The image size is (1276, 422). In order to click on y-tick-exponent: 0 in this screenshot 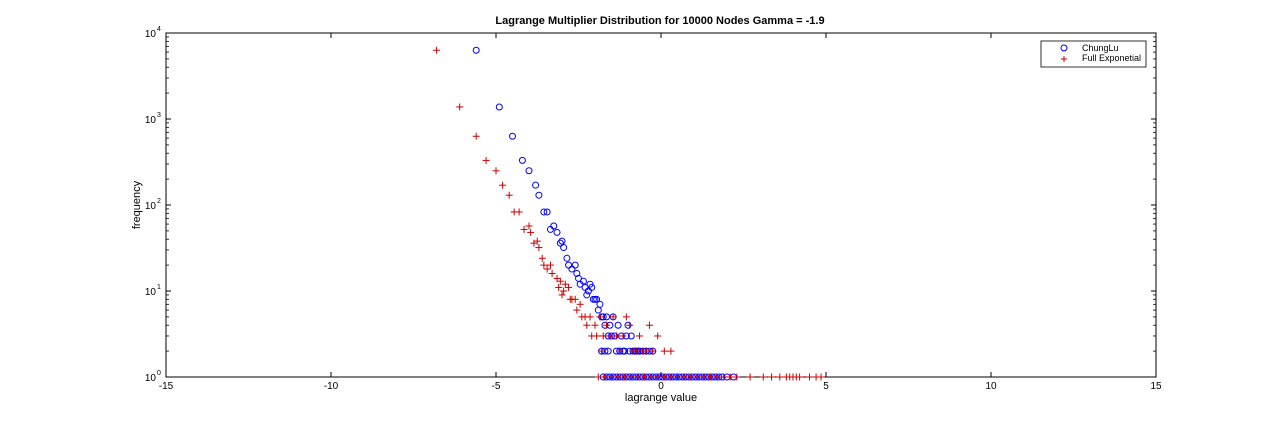, I will do `click(159, 373)`.